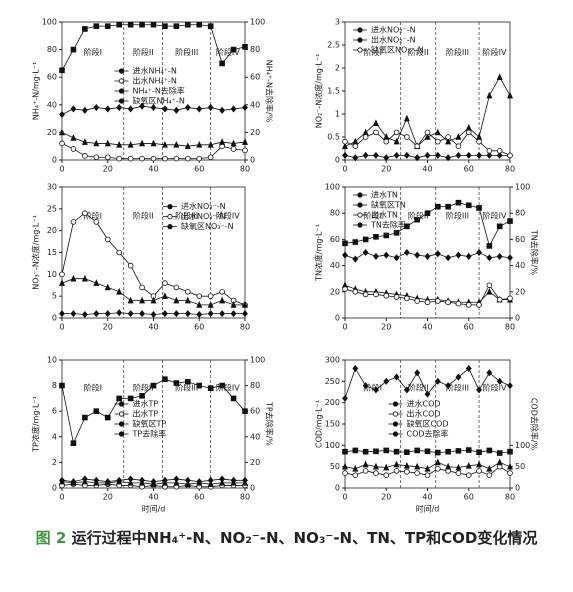  Describe the element at coordinates (203, 216) in the screenshot. I see `legend-label: 出水NO₃⁻-N` at that location.